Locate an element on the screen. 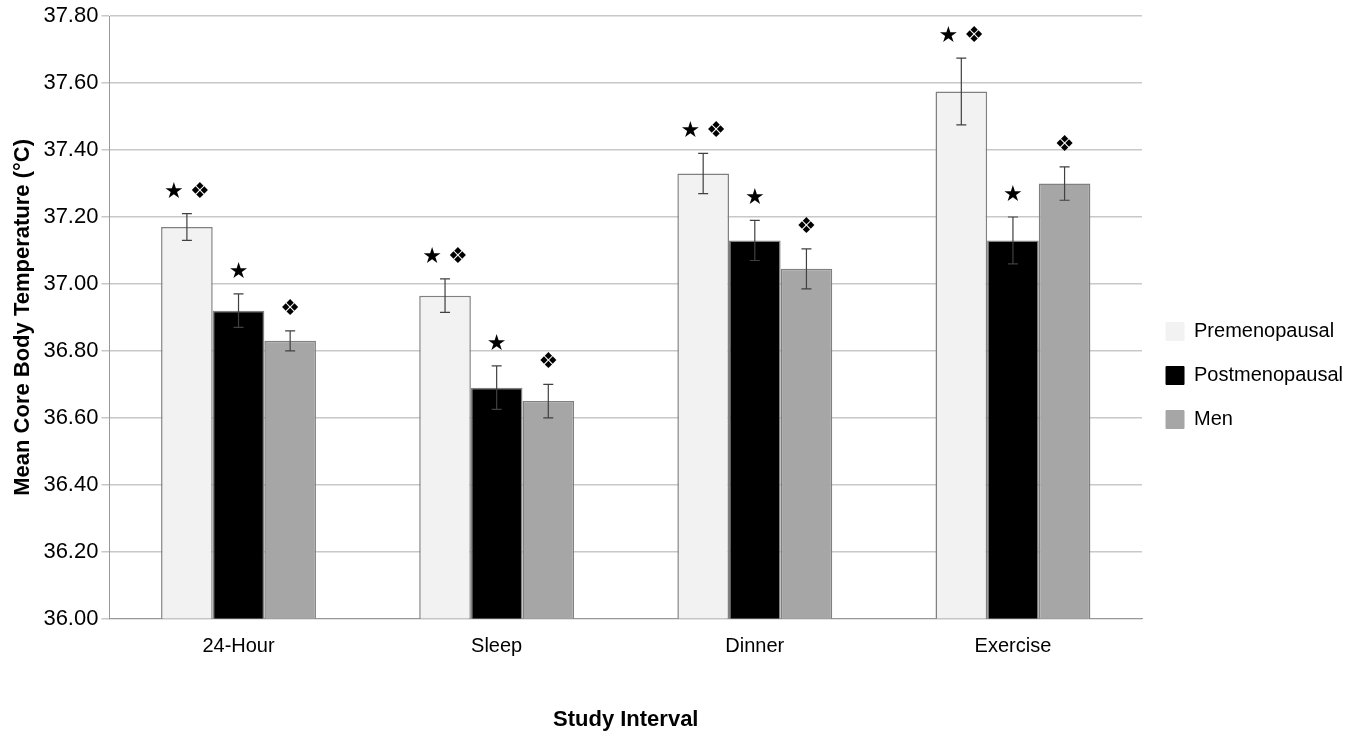 Image resolution: width=1363 pixels, height=747 pixels. x-tick-label: Exercise is located at coordinates (1013, 645).